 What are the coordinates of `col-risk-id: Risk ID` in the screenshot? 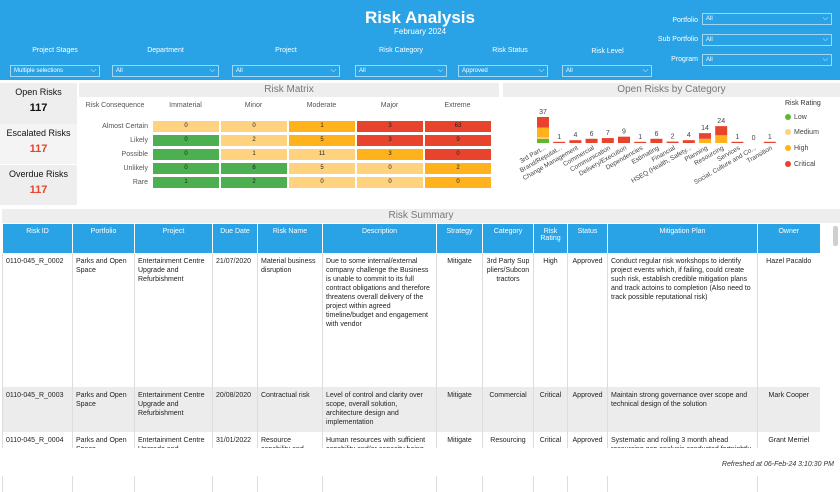 It's located at (37, 238).